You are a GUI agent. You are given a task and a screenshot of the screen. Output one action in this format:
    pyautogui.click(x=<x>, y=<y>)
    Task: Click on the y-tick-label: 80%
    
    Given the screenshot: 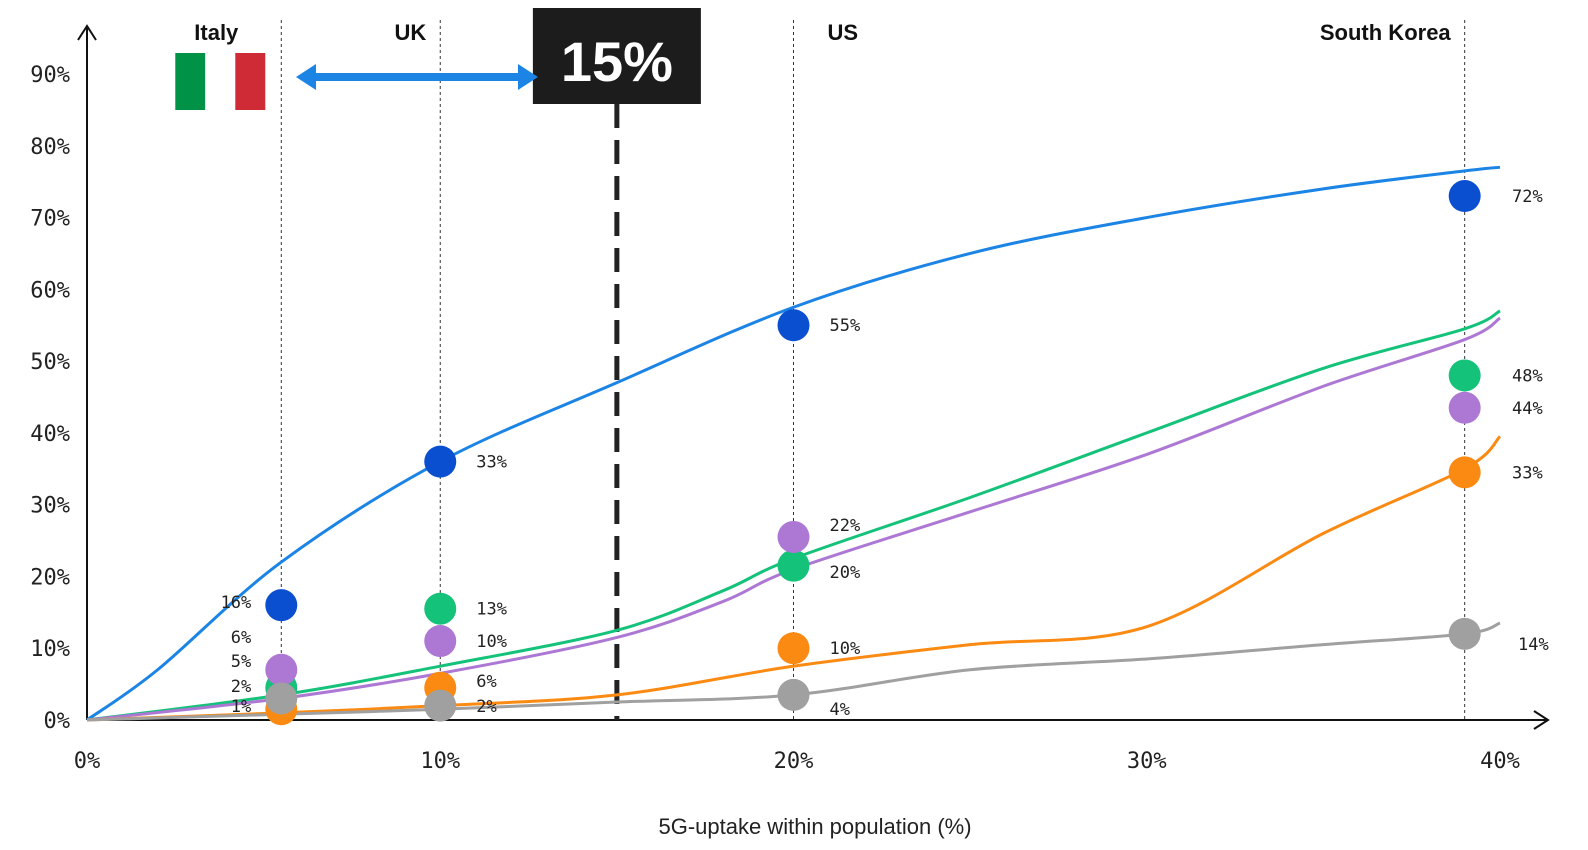 What is the action you would take?
    pyautogui.click(x=50, y=147)
    